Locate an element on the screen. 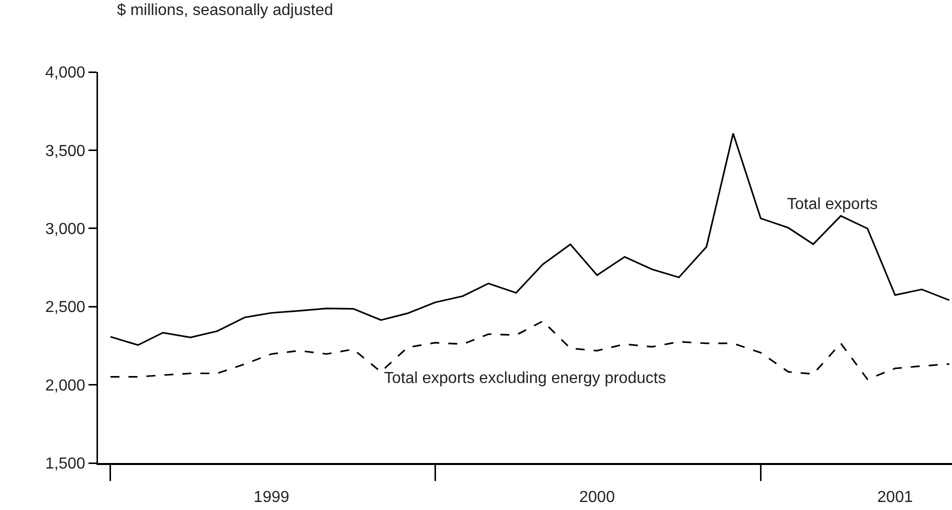 This screenshot has width=952, height=510. x-tick-label: 2000 is located at coordinates (597, 497).